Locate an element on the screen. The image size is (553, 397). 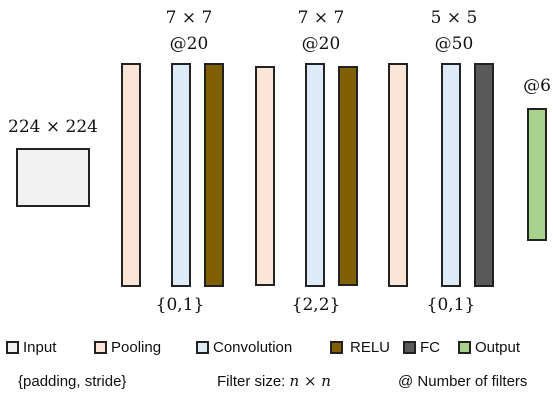
padding-stride-note: {padding, stride} is located at coordinates (72, 381).